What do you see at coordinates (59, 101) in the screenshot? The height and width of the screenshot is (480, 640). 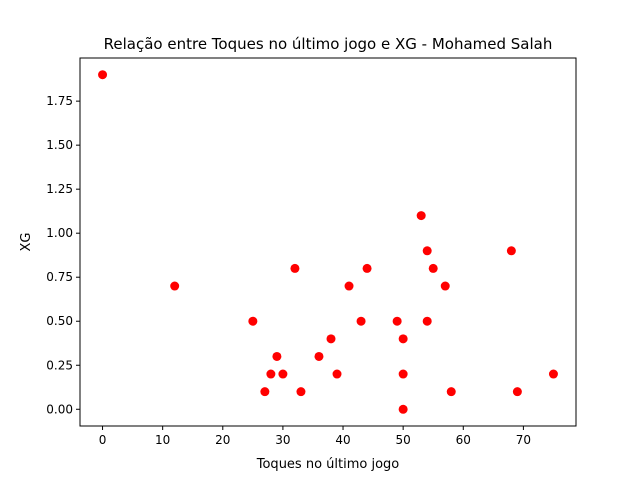 I see `y-tick-label: 1.75` at bounding box center [59, 101].